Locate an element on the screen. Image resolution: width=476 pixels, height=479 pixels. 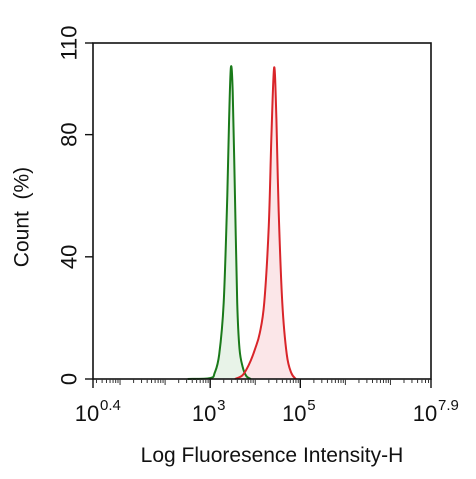
series-red-histogram-fill is located at coordinates (265, 223).